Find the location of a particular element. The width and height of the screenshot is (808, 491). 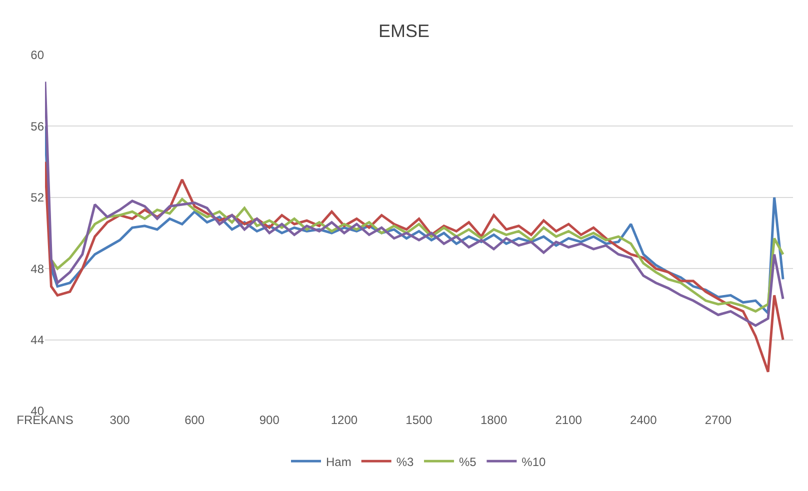

y-tick-label: 44 is located at coordinates (37, 340).